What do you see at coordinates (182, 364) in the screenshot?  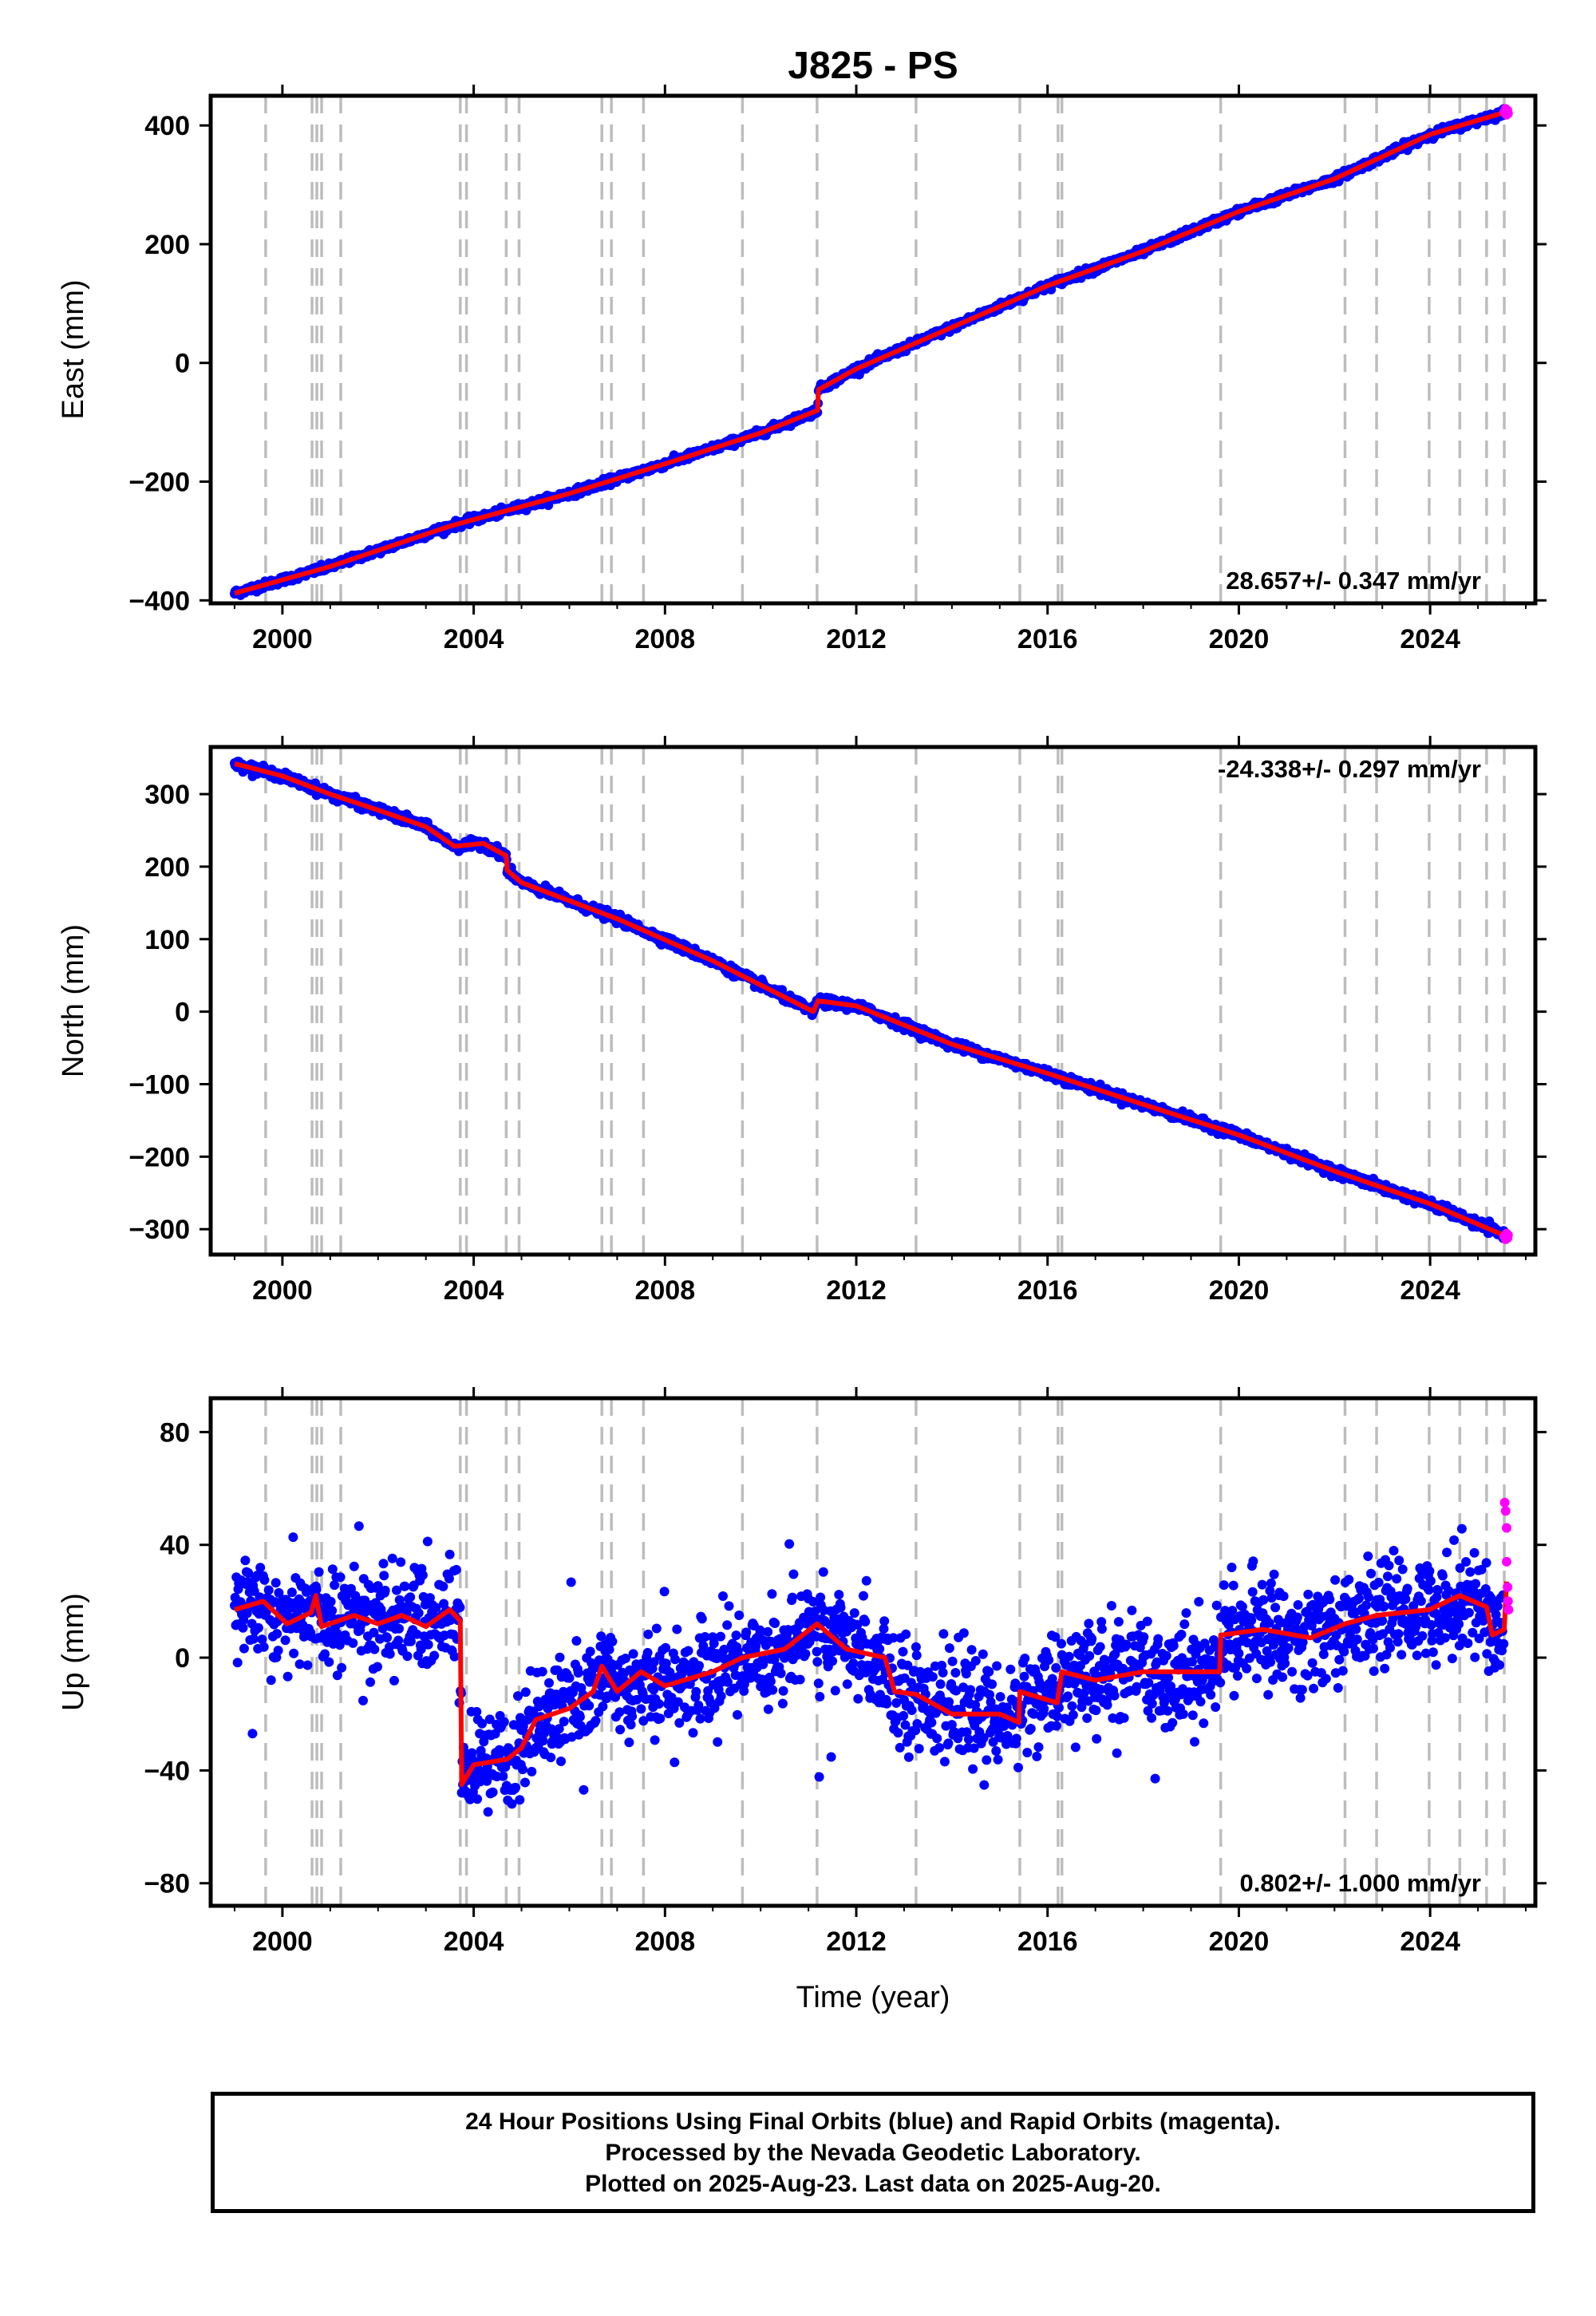 I see `east-y-tick-label: 0` at bounding box center [182, 364].